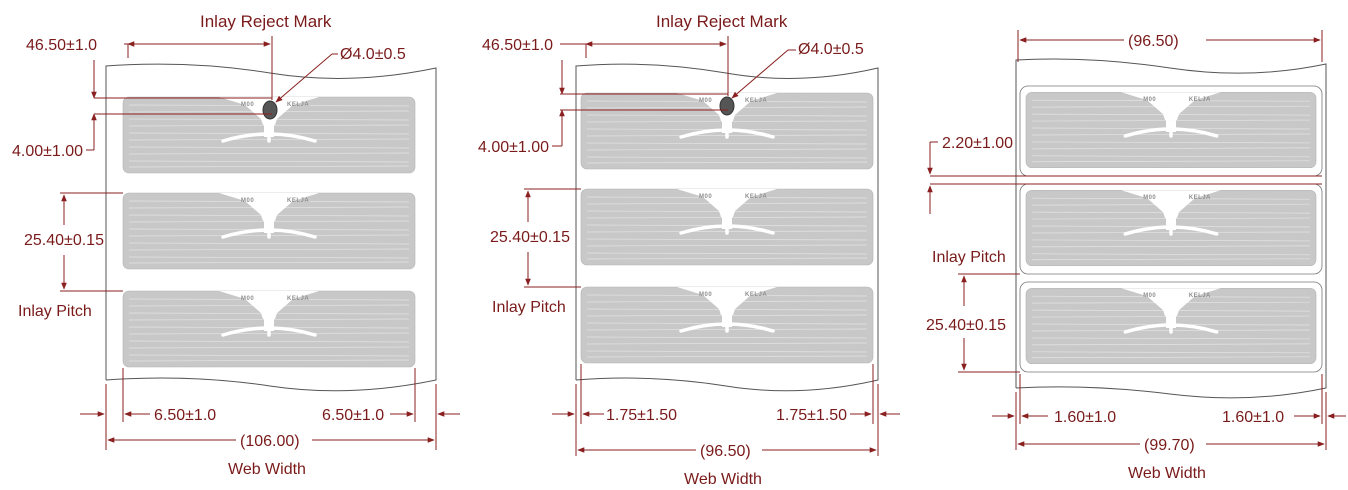  Describe the element at coordinates (641, 415) in the screenshot. I see `side-left-label: 1.75±1.50` at that location.